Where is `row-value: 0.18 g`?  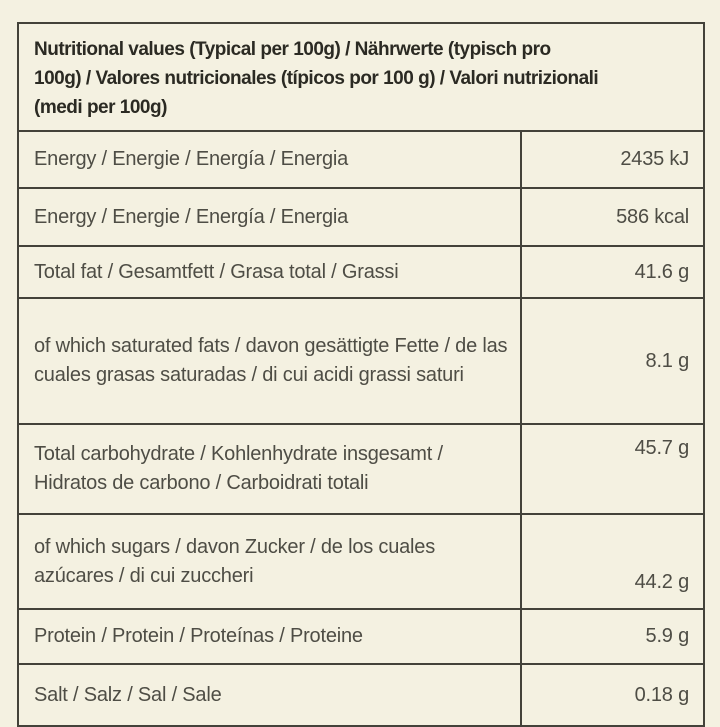
row-value: 0.18 g is located at coordinates (612, 695).